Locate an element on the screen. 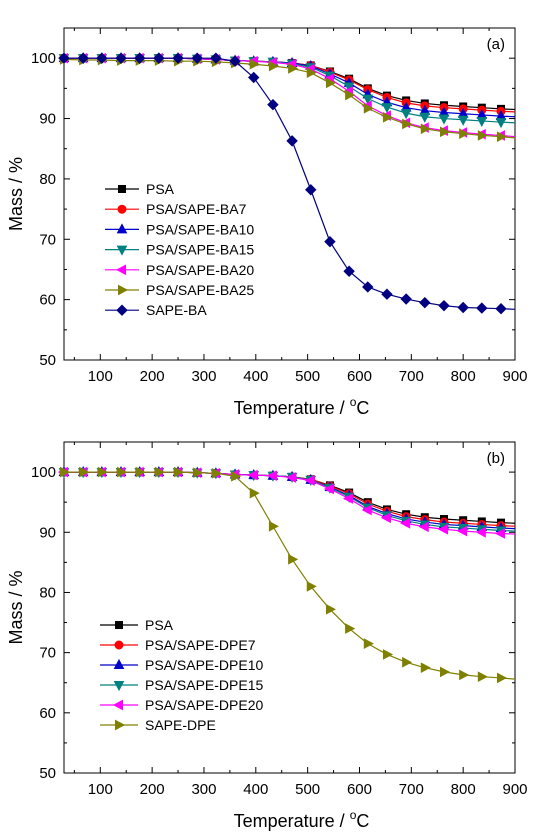 This screenshot has height=840, width=540. x-tick-label: 900 is located at coordinates (514, 789).